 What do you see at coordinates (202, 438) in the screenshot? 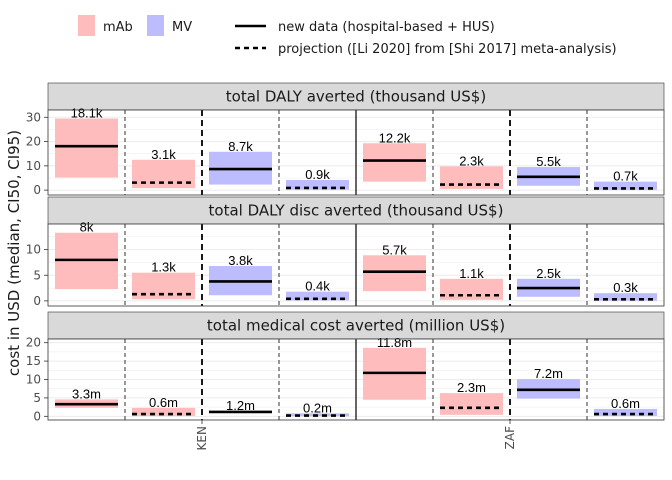
I see `x-tick-label-country: KEN` at bounding box center [202, 438].